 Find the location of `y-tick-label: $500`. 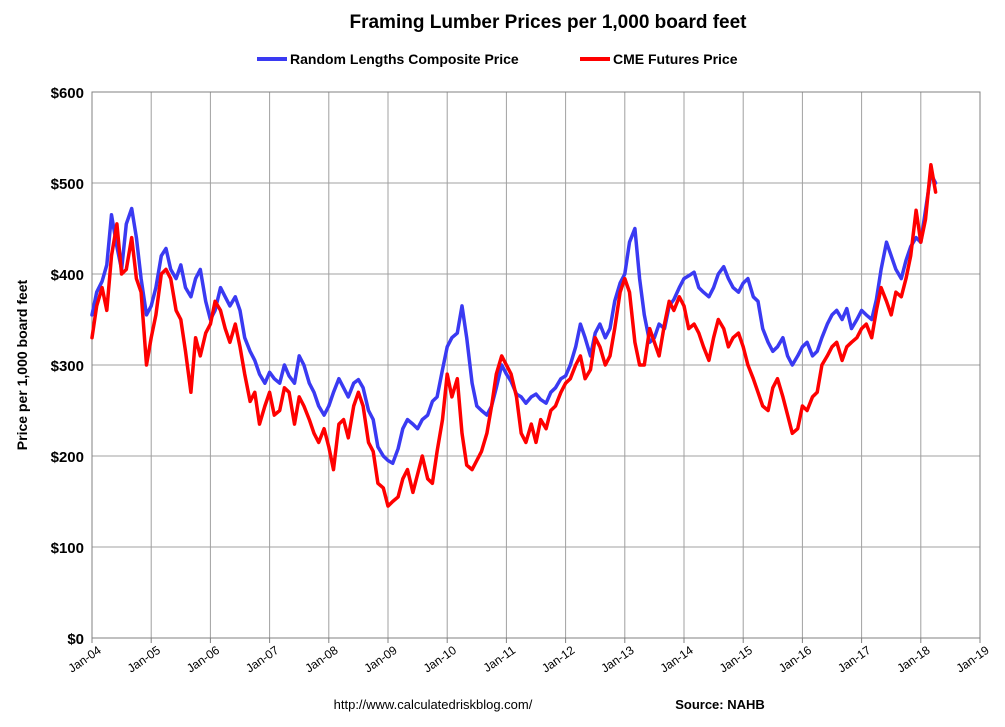

y-tick-label: $500 is located at coordinates (67, 184).